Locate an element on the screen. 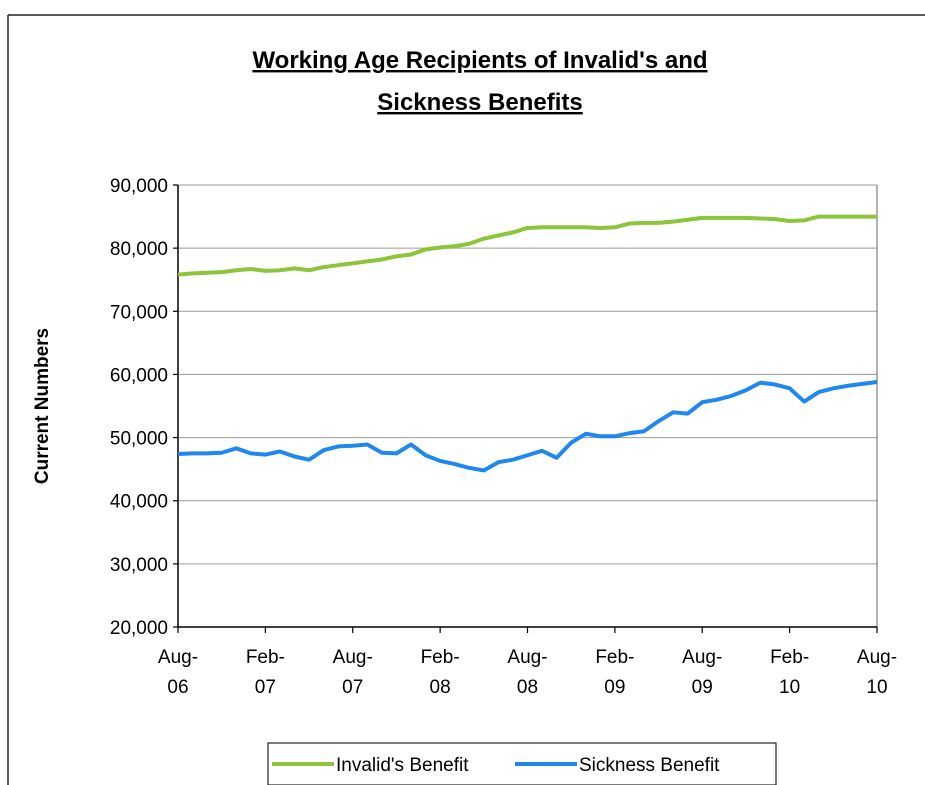  y-tick-label: 20,000 is located at coordinates (139, 628).